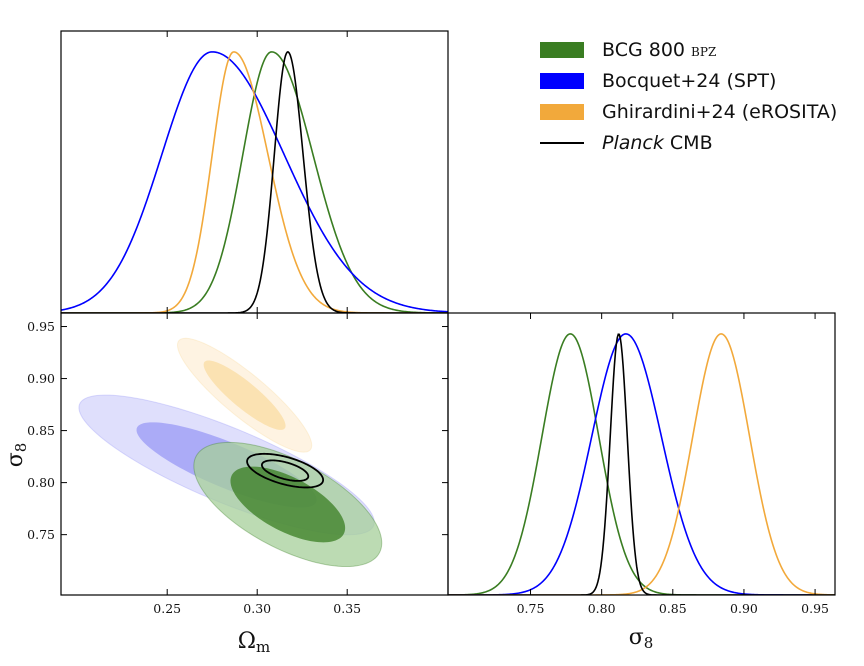  What do you see at coordinates (641, 638) in the screenshot?
I see `x-axis-label-sigma8: σ8` at bounding box center [641, 638].